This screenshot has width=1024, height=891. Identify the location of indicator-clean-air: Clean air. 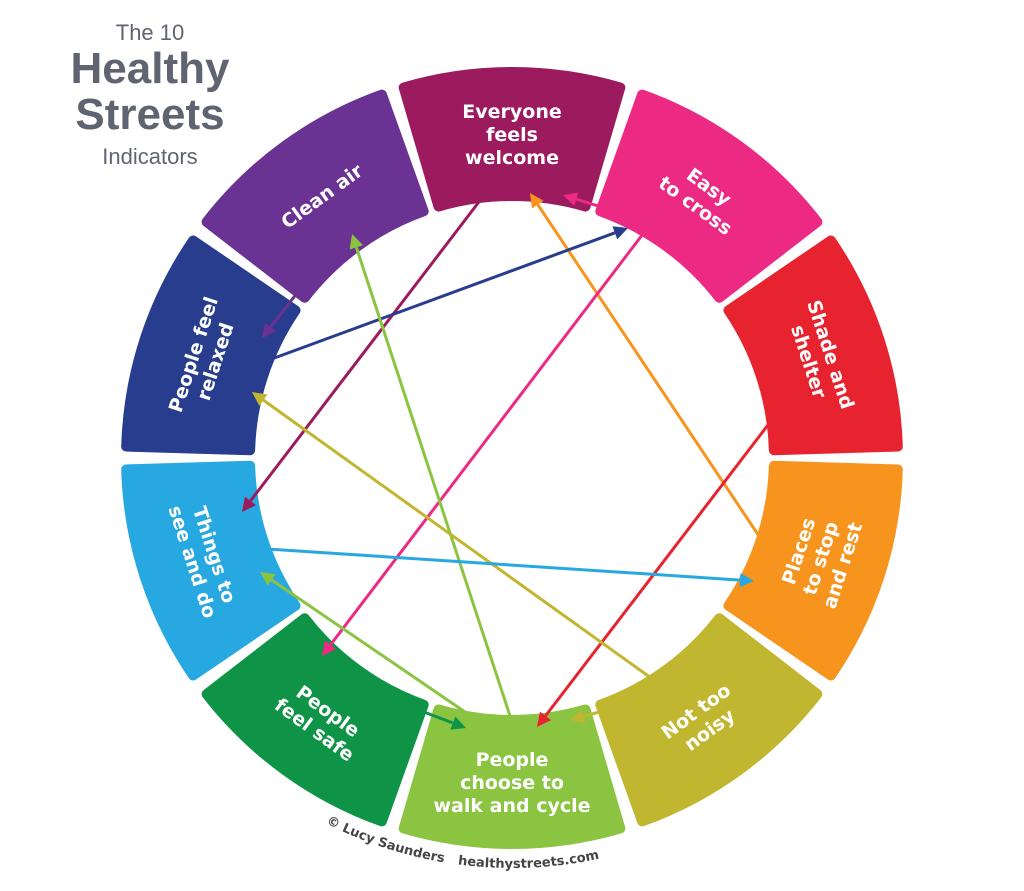
(315, 196).